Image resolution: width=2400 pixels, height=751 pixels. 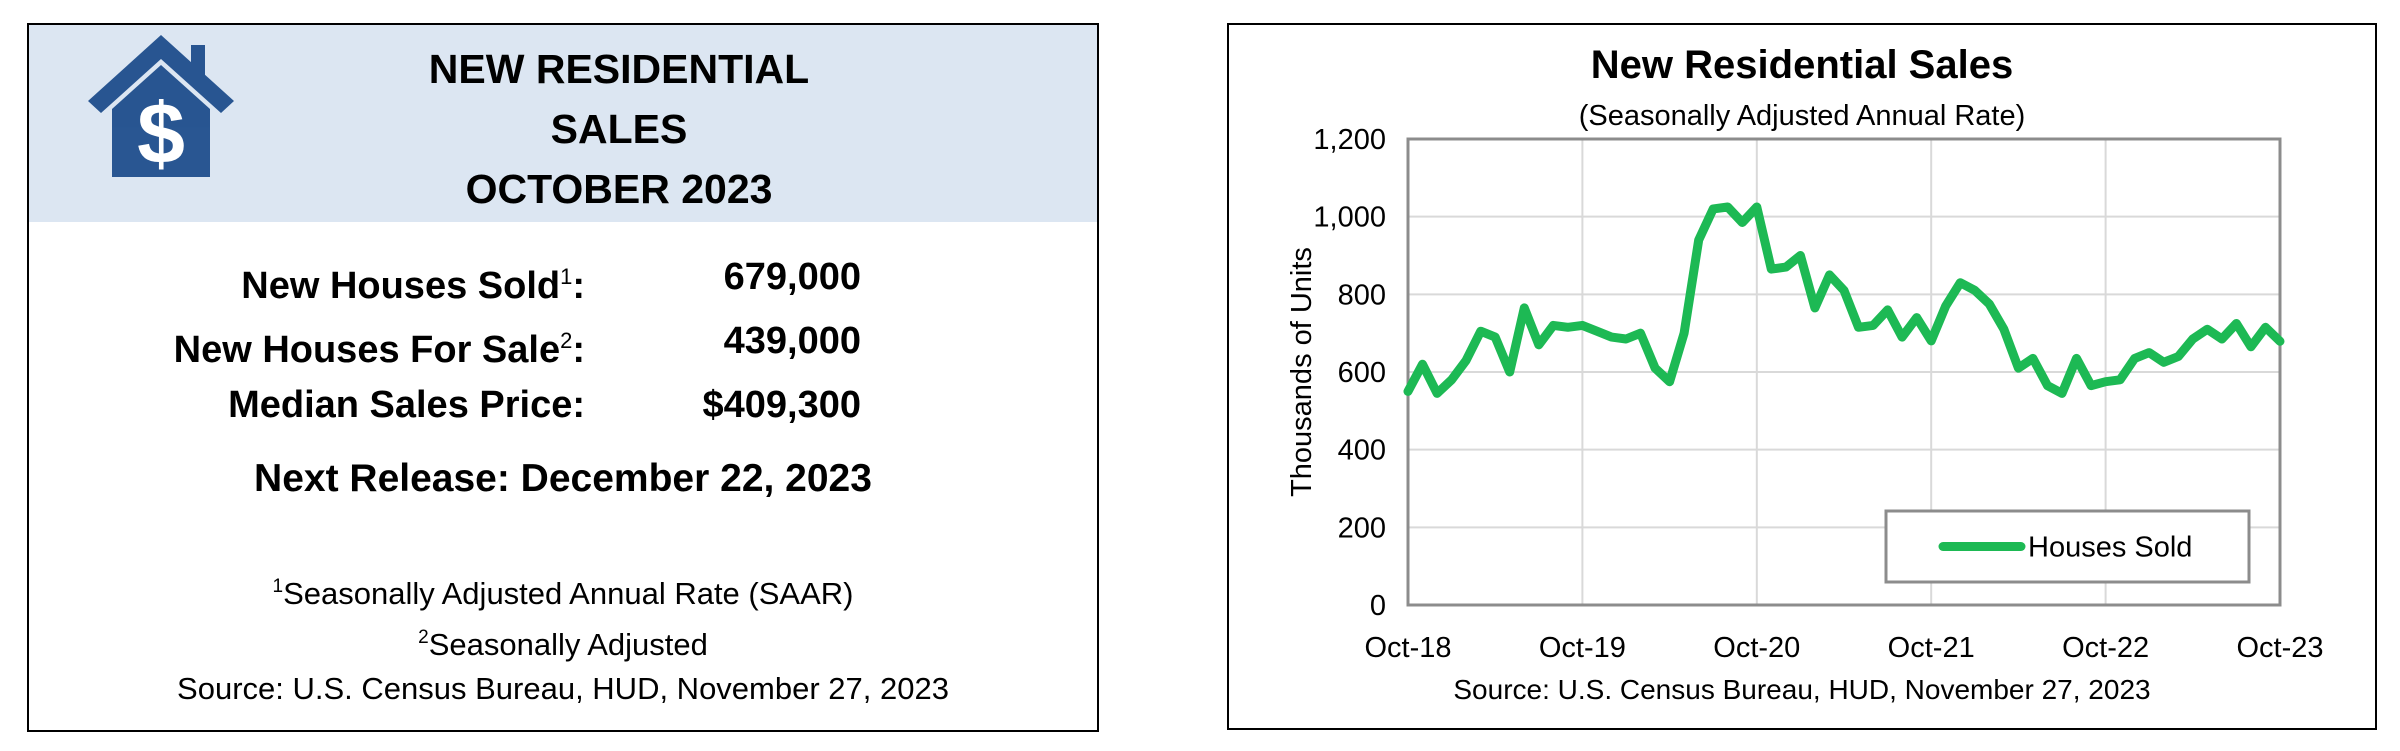 What do you see at coordinates (1362, 373) in the screenshot?
I see `y-tick-label: 600` at bounding box center [1362, 373].